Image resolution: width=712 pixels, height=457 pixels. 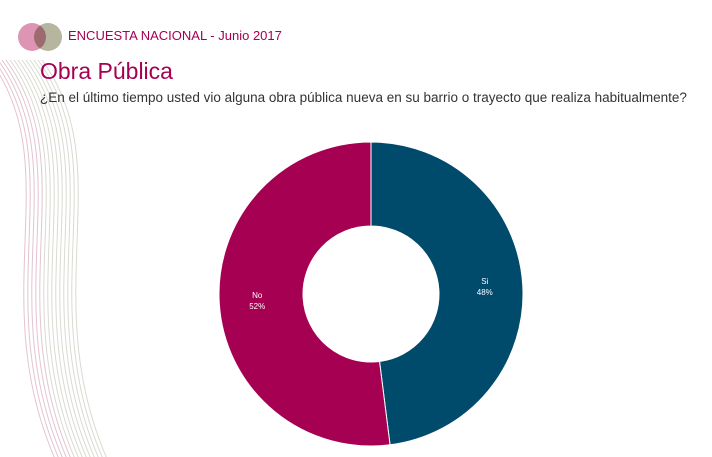 What do you see at coordinates (485, 292) in the screenshot?
I see `slice-value-si: 48%` at bounding box center [485, 292].